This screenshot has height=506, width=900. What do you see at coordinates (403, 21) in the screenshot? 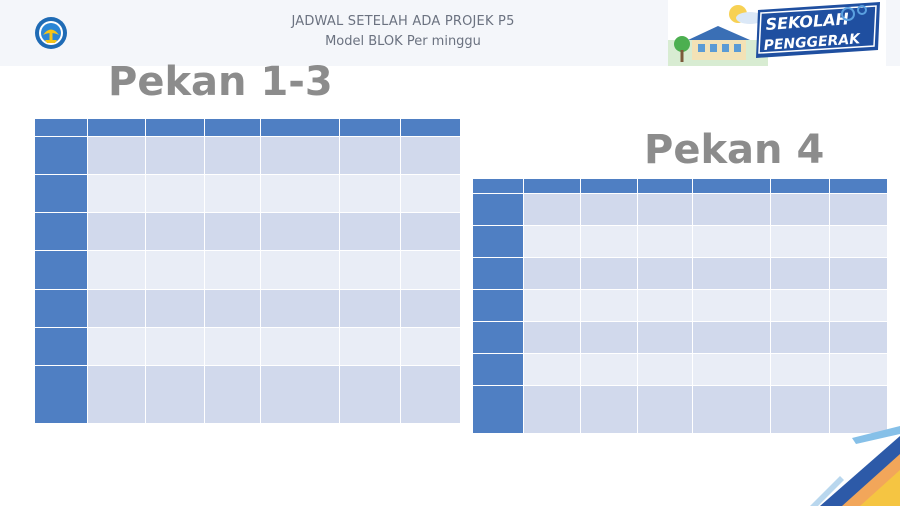
I see `header-title-line1: JADWAL SETELAH ADA PROJEK P5` at bounding box center [403, 21].